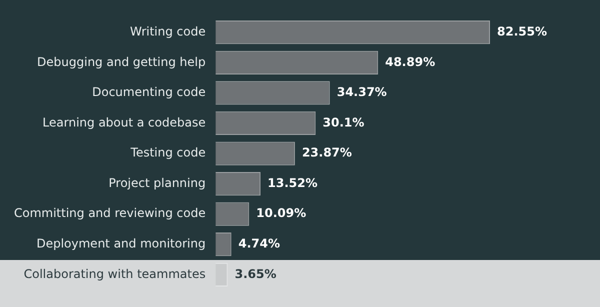 The width and height of the screenshot is (600, 307). I want to click on data-label: 82.55%, so click(521, 31).